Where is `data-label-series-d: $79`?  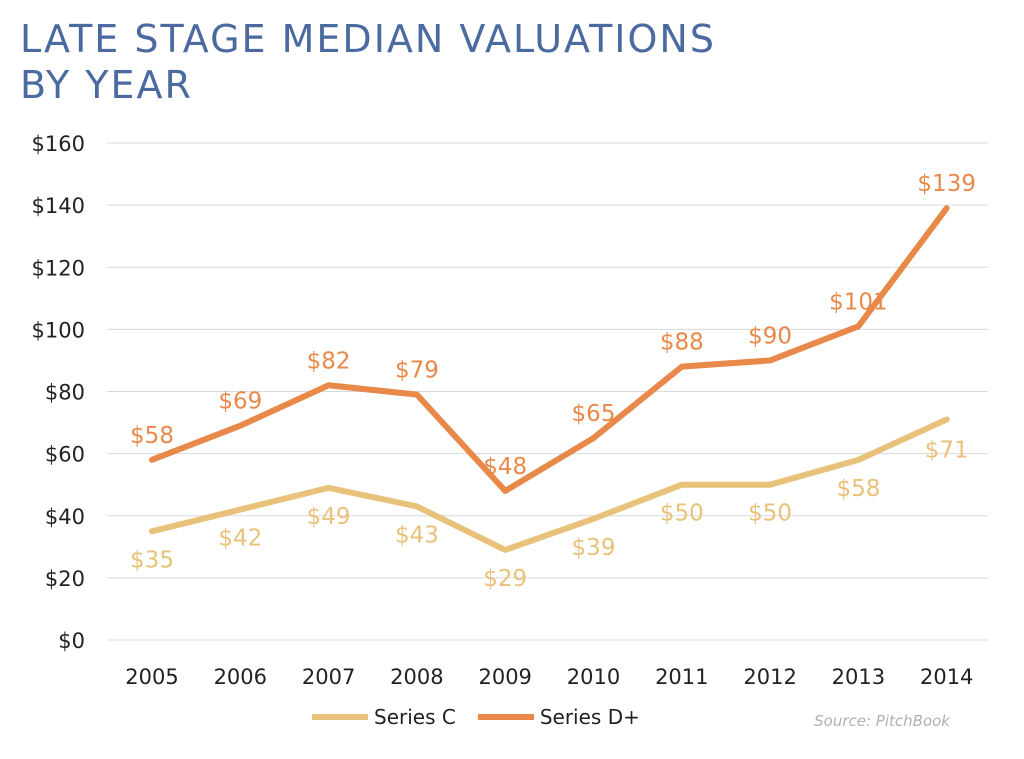 data-label-series-d: $79 is located at coordinates (417, 371).